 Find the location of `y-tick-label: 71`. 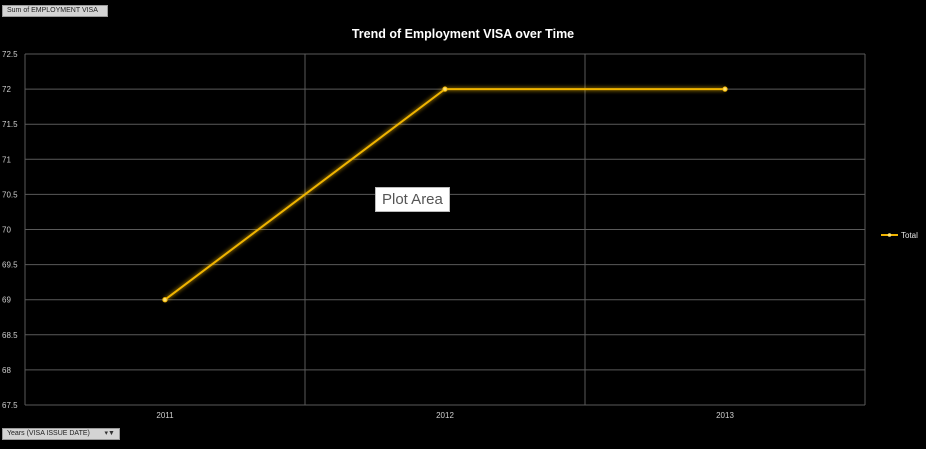

y-tick-label: 71 is located at coordinates (6, 159).